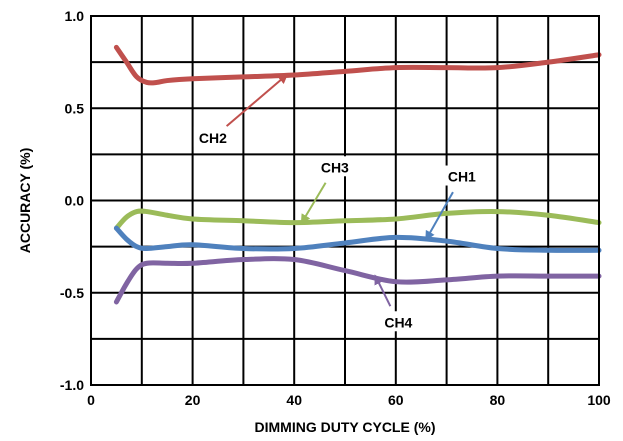 The width and height of the screenshot is (623, 441). Describe the element at coordinates (25, 201) in the screenshot. I see `y-axis-label: ACCURACY (%)` at that location.